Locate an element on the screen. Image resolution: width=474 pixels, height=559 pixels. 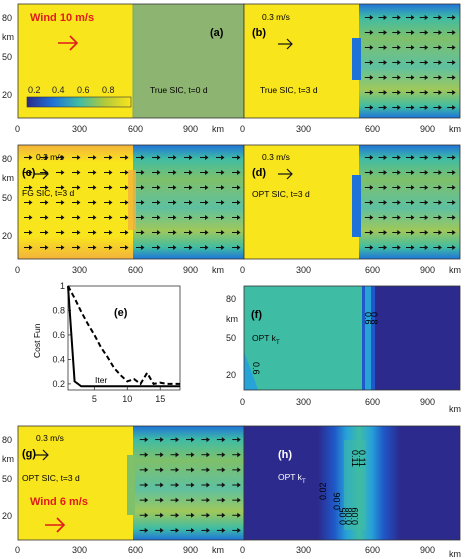
wind-speed-label: Wind 10 m/s is located at coordinates (62, 18).